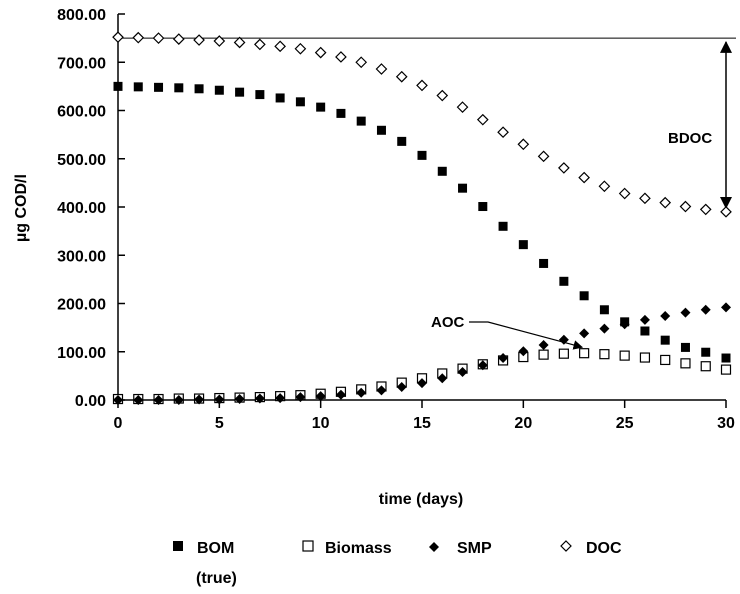 Image resolution: width=740 pixels, height=594 pixels. I want to click on x-tick-label: 20, so click(523, 423).